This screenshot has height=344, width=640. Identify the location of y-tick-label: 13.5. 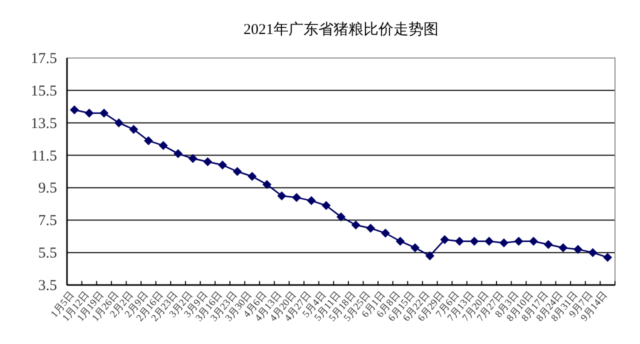
(43, 124).